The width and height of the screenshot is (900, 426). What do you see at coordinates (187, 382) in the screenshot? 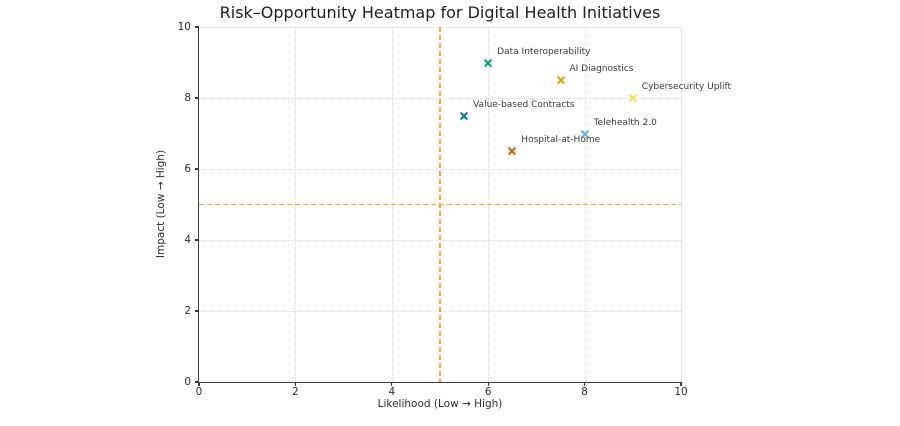
I see `y-tick-label-0: 0` at bounding box center [187, 382].